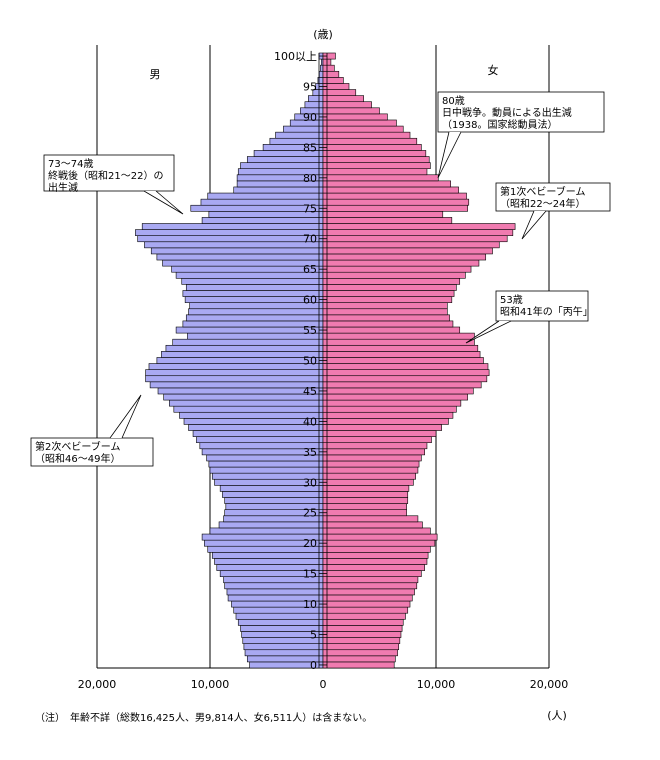 This screenshot has width=660, height=760. What do you see at coordinates (310, 543) in the screenshot?
I see `age-tick-label: 20` at bounding box center [310, 543].